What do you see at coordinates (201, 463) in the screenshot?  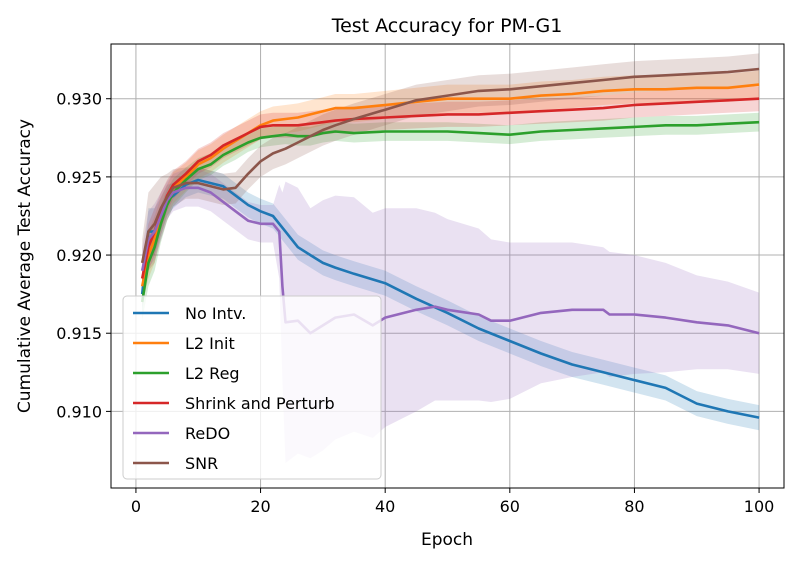 I see `legend-label-snr: SNR` at bounding box center [201, 463].